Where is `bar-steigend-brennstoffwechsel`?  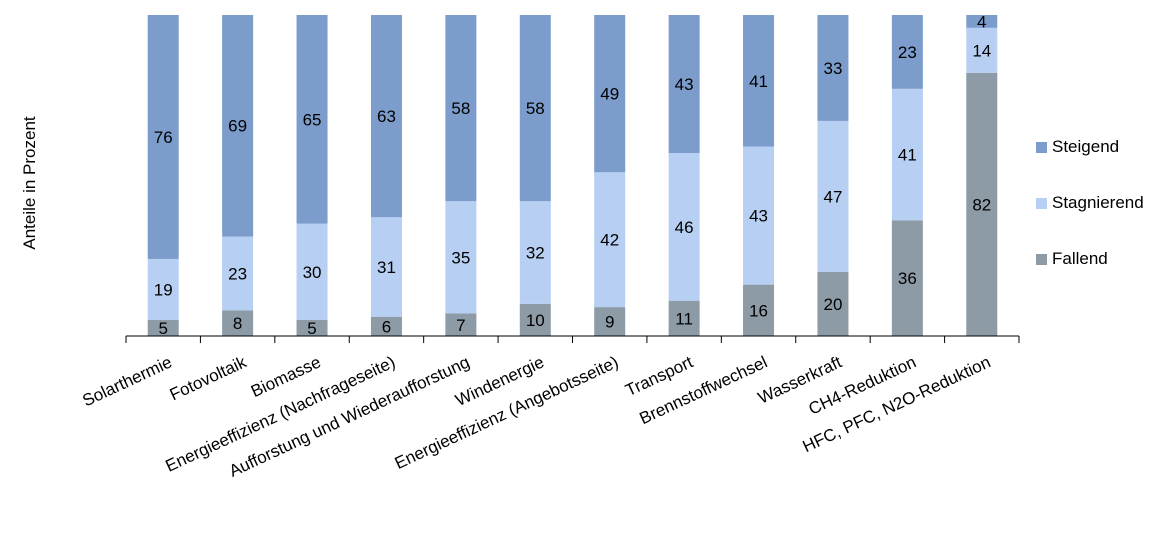 bar-steigend-brennstoffwechsel is located at coordinates (759, 81).